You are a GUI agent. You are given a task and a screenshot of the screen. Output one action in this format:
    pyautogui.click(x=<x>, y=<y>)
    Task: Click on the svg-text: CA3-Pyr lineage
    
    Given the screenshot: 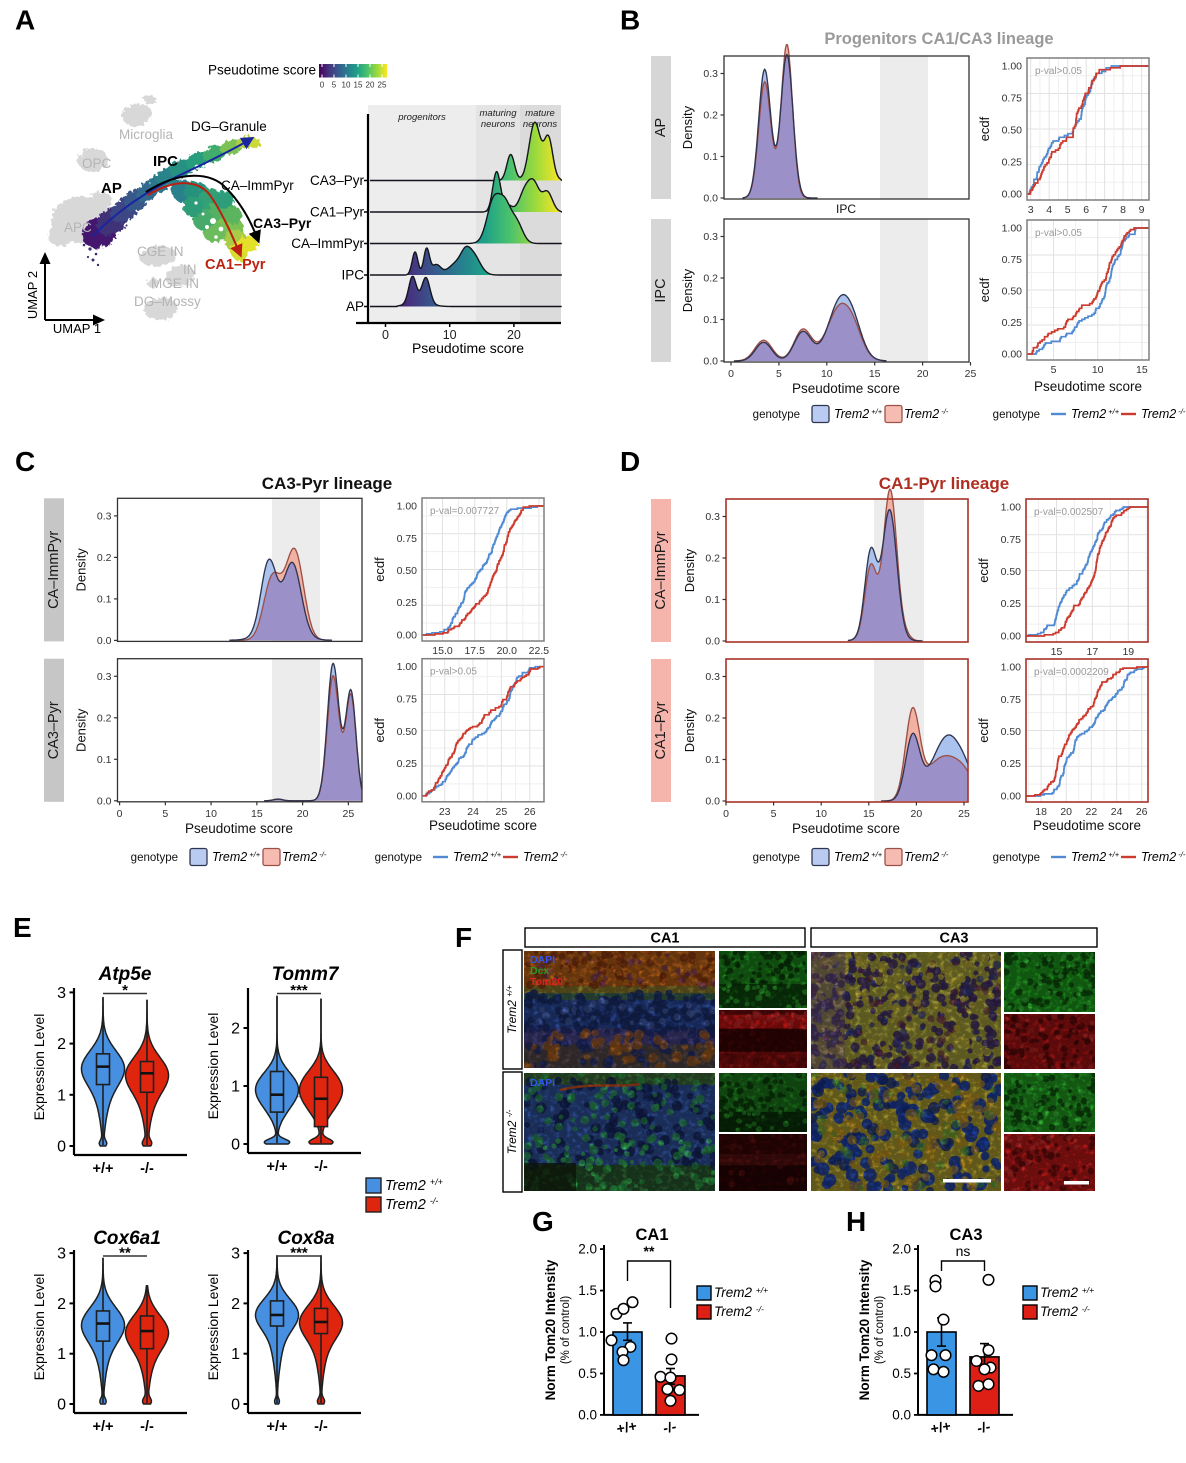 What is the action you would take?
    pyautogui.click(x=327, y=483)
    